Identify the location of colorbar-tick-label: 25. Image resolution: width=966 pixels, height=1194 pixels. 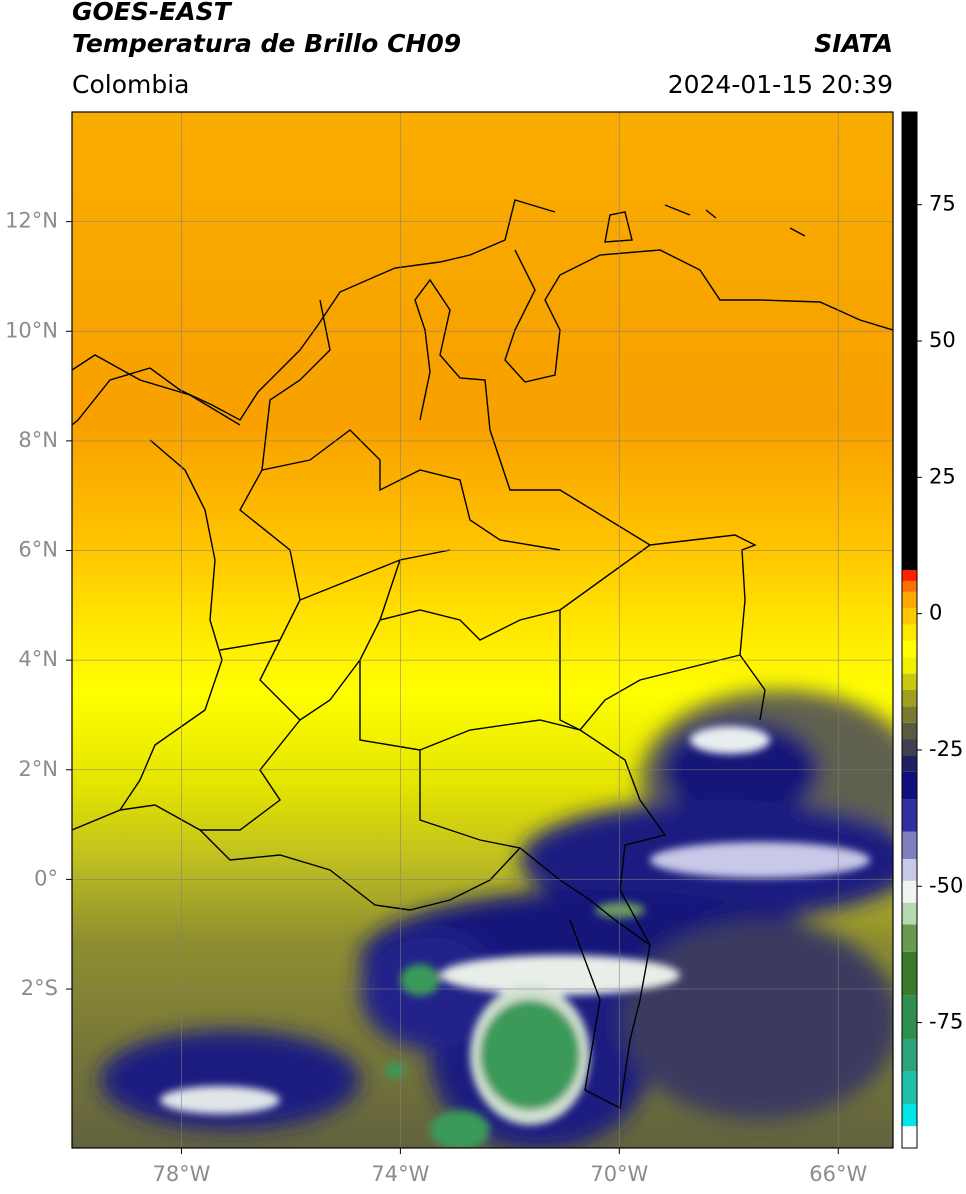
(942, 476).